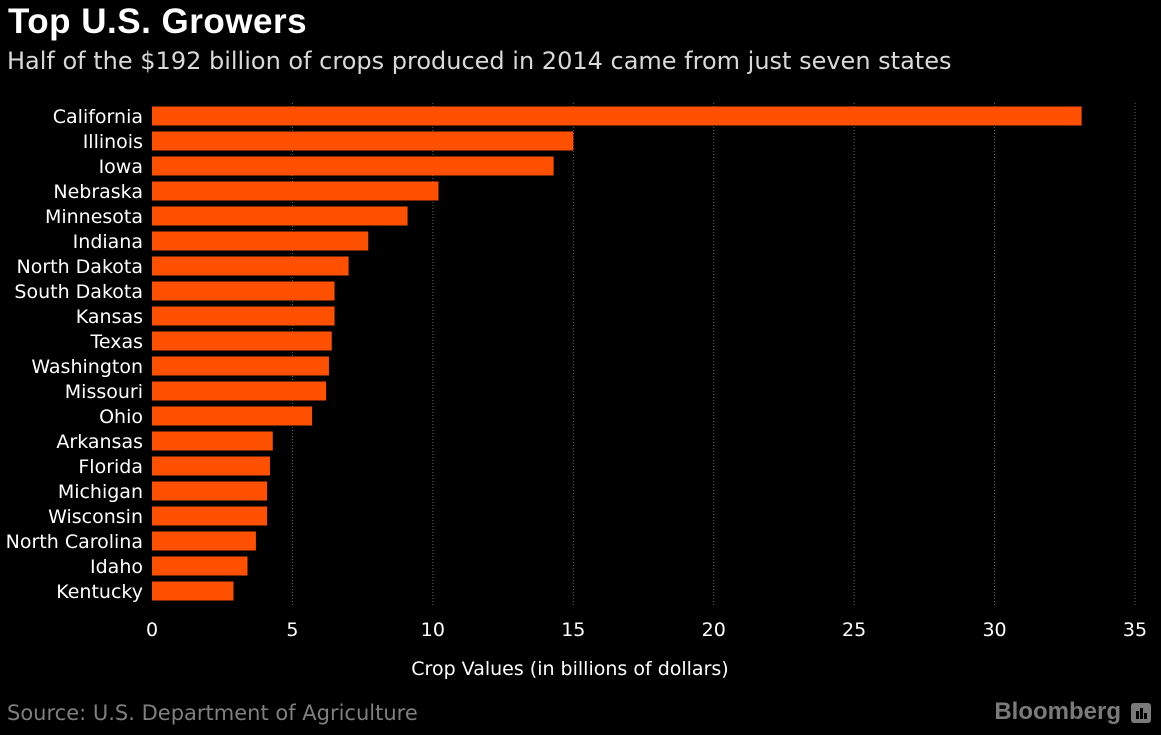 This screenshot has width=1161, height=735. What do you see at coordinates (433, 630) in the screenshot?
I see `x-tick-label: 10` at bounding box center [433, 630].